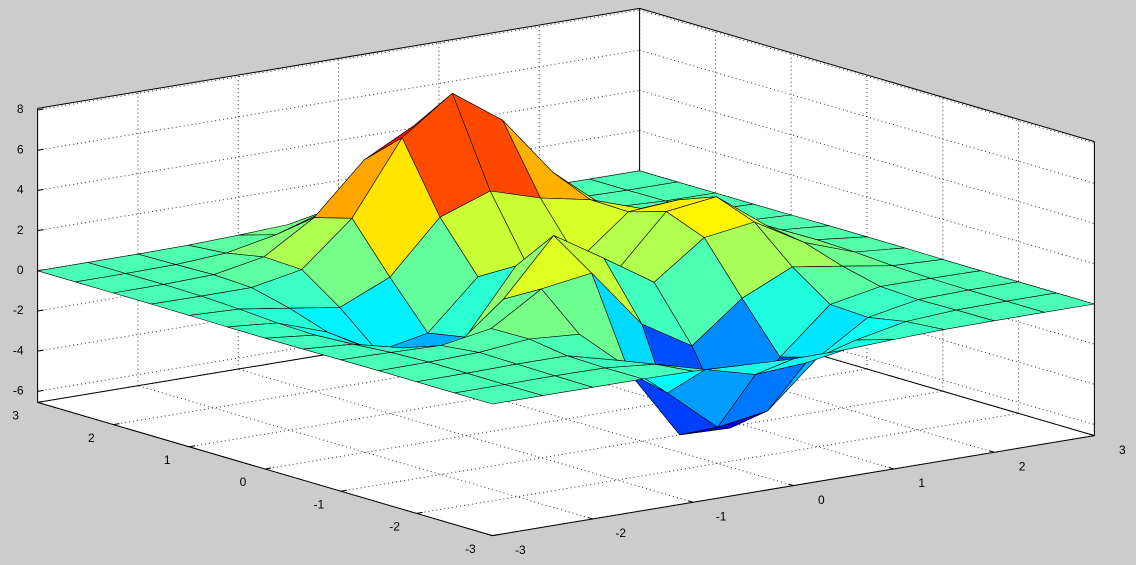 The image size is (1136, 565). I want to click on x-tick-label: 0, so click(821, 500).